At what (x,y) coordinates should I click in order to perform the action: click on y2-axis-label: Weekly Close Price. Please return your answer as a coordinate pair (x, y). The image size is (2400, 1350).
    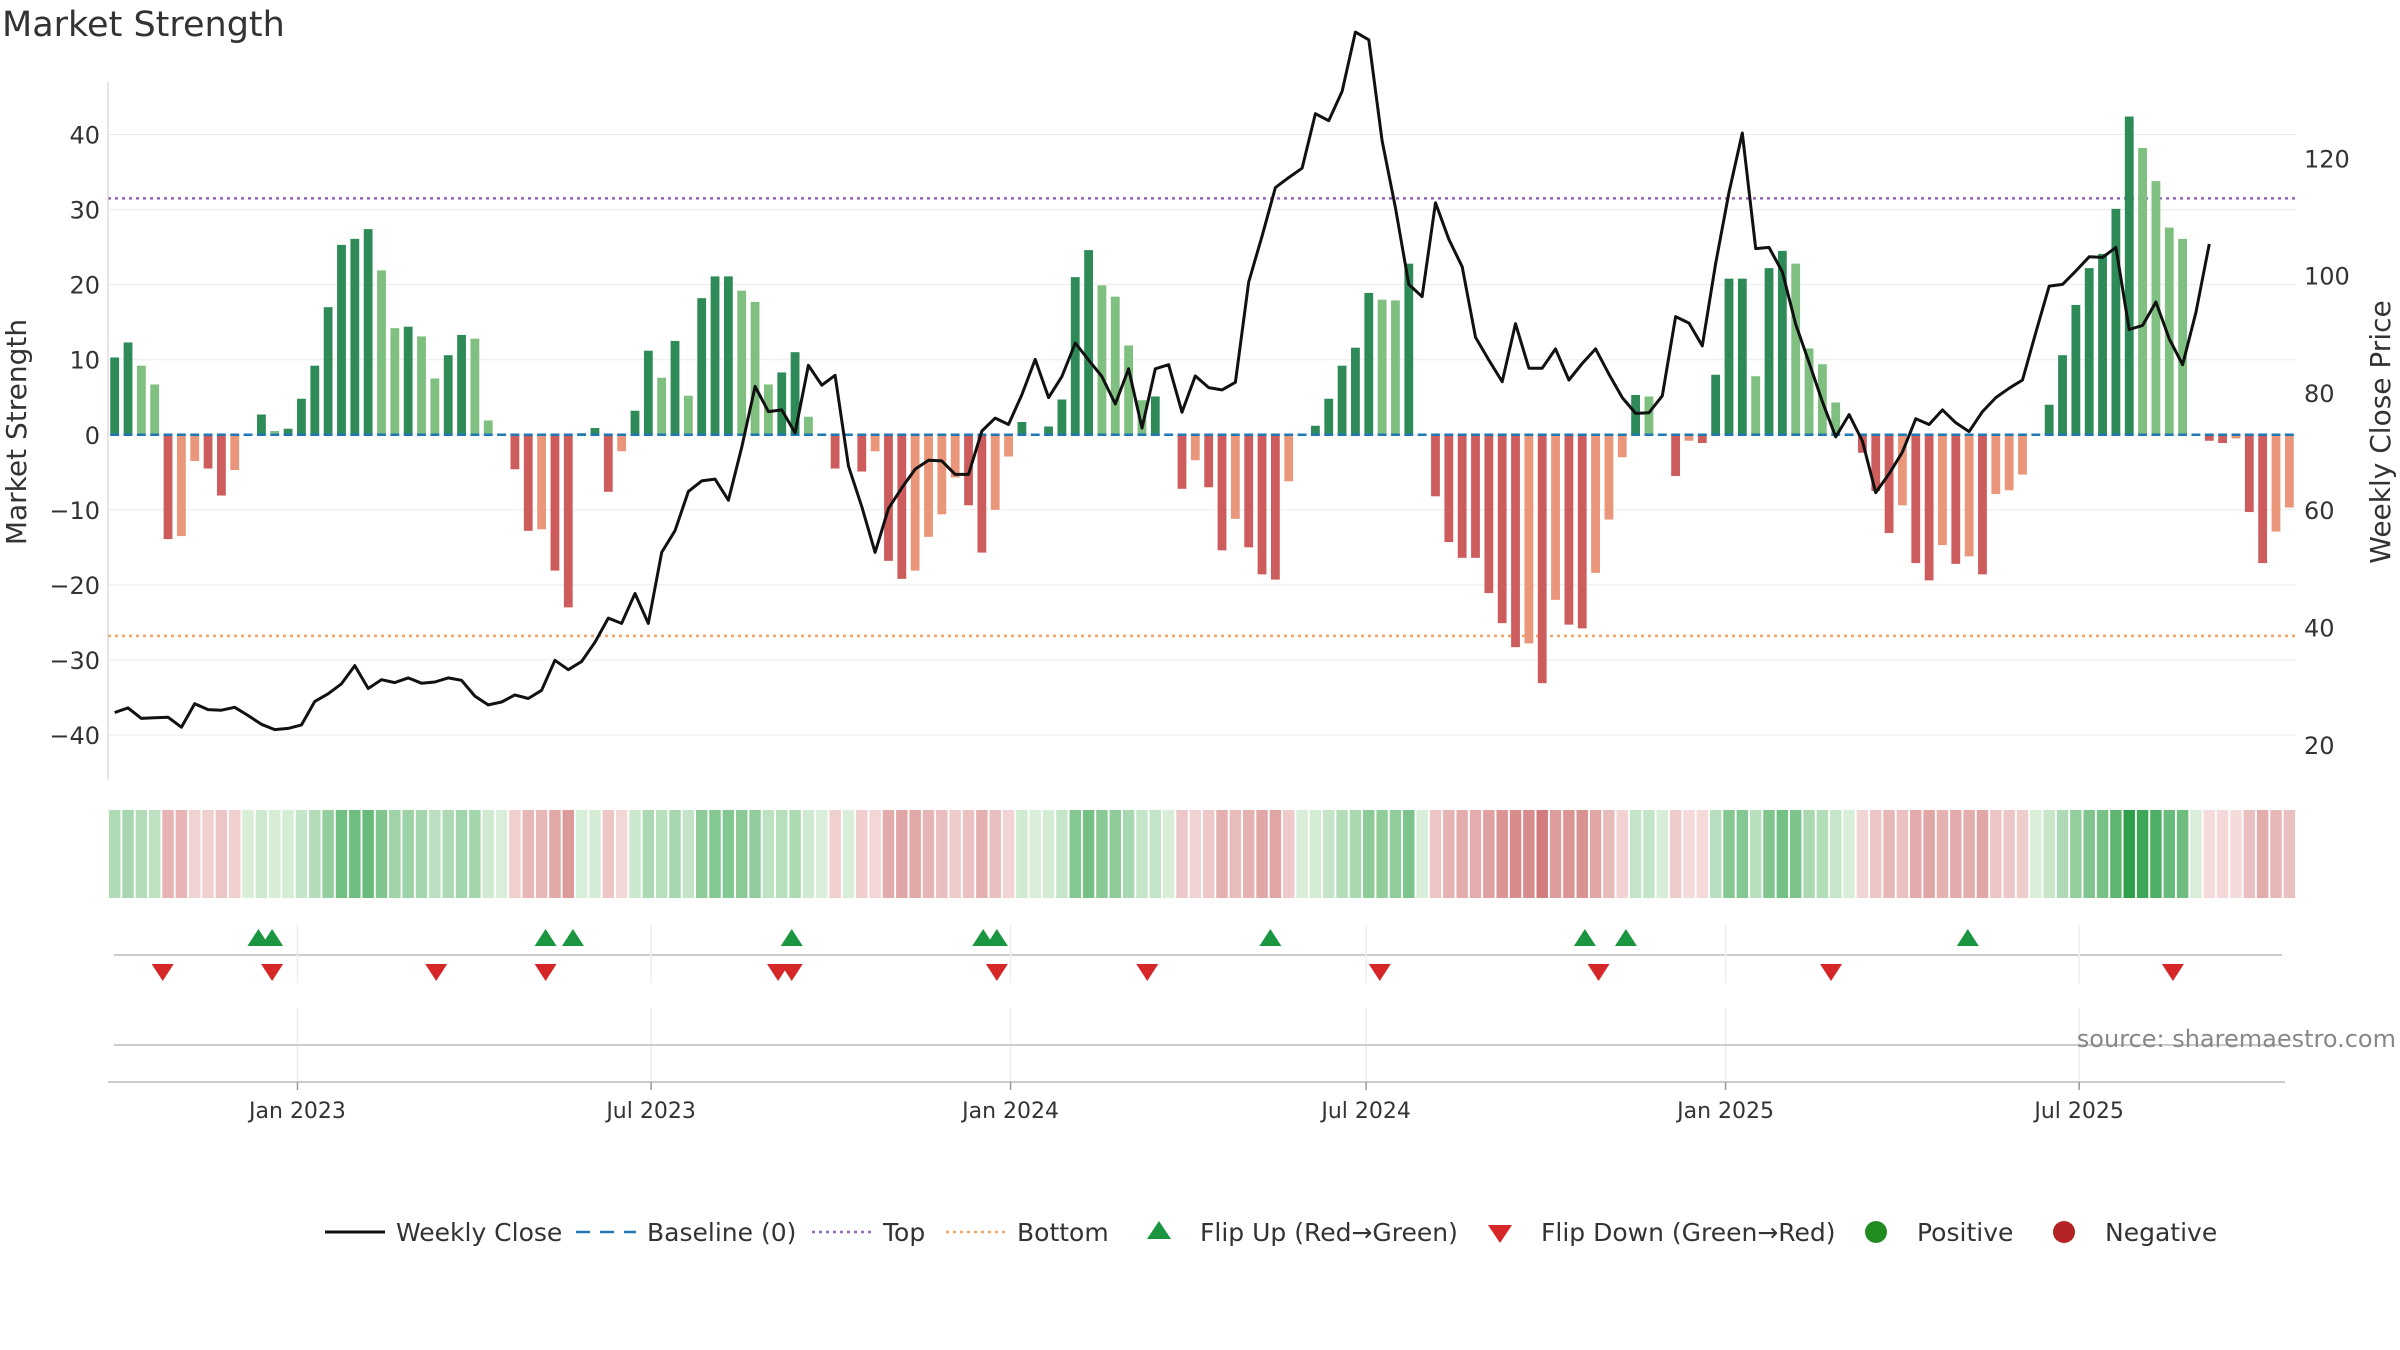
    Looking at the image, I should click on (2380, 431).